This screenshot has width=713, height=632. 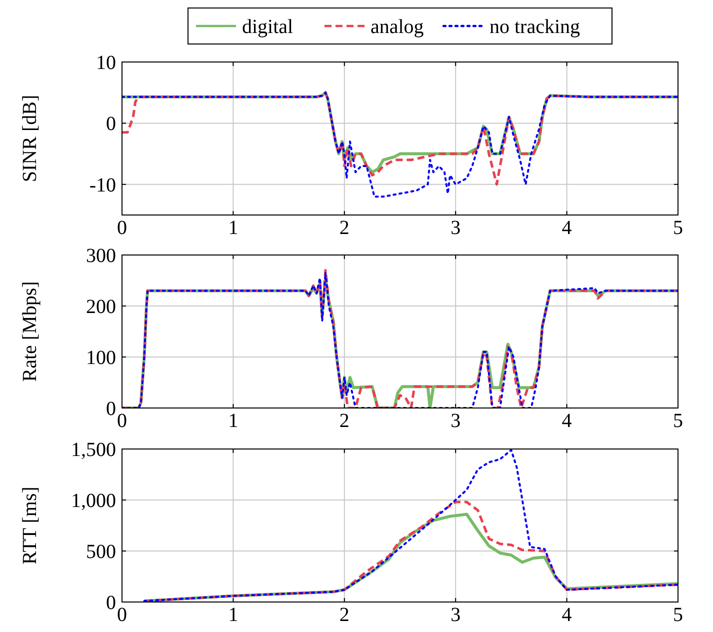 What do you see at coordinates (101, 358) in the screenshot?
I see `y-tick-label: 100` at bounding box center [101, 358].